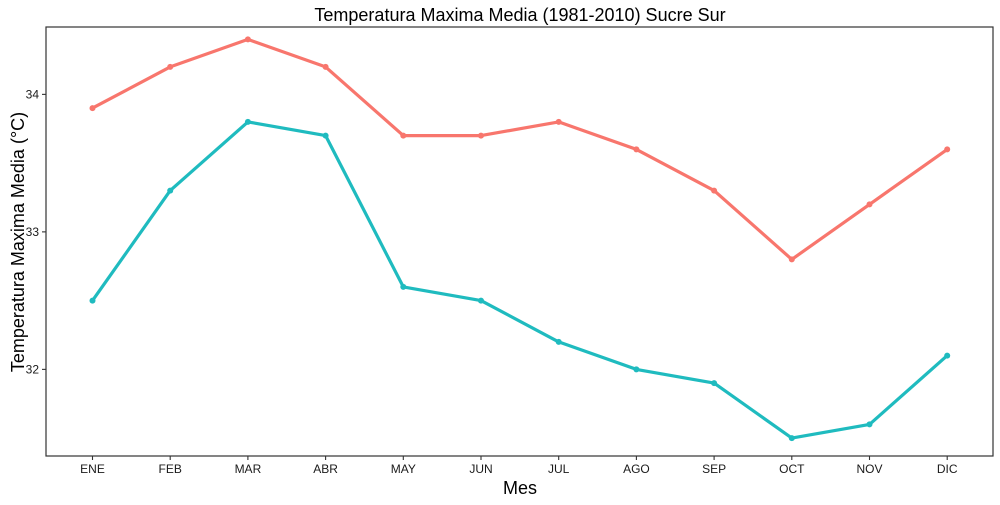 Image resolution: width=1000 pixels, height=505 pixels. What do you see at coordinates (792, 469) in the screenshot?
I see `x-tick-label: OCT` at bounding box center [792, 469].